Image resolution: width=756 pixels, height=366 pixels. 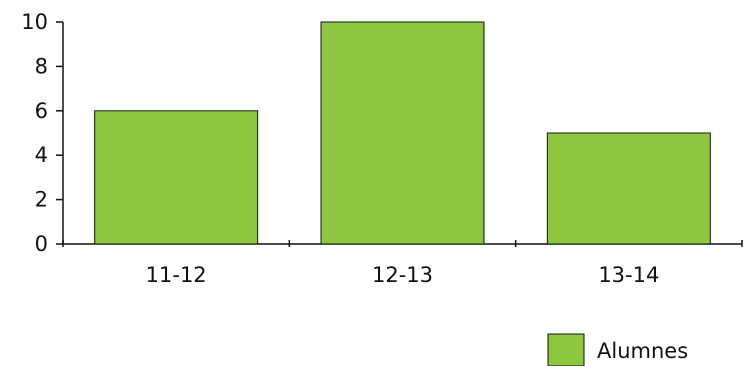 I want to click on legend-swatch, so click(x=566, y=349).